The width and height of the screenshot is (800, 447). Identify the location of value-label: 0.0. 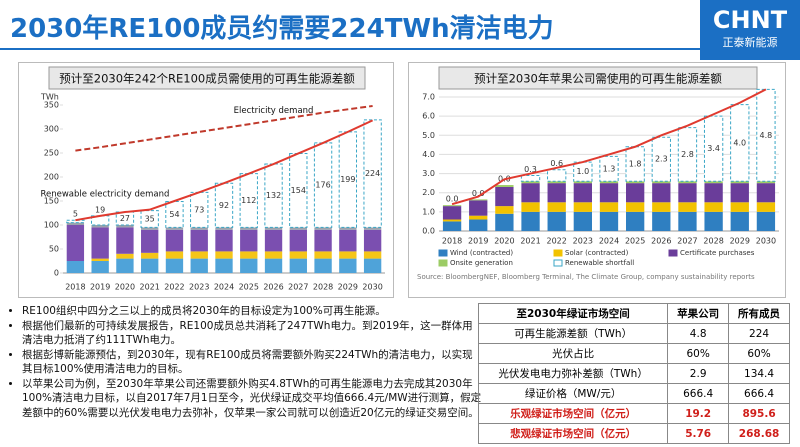
(478, 193).